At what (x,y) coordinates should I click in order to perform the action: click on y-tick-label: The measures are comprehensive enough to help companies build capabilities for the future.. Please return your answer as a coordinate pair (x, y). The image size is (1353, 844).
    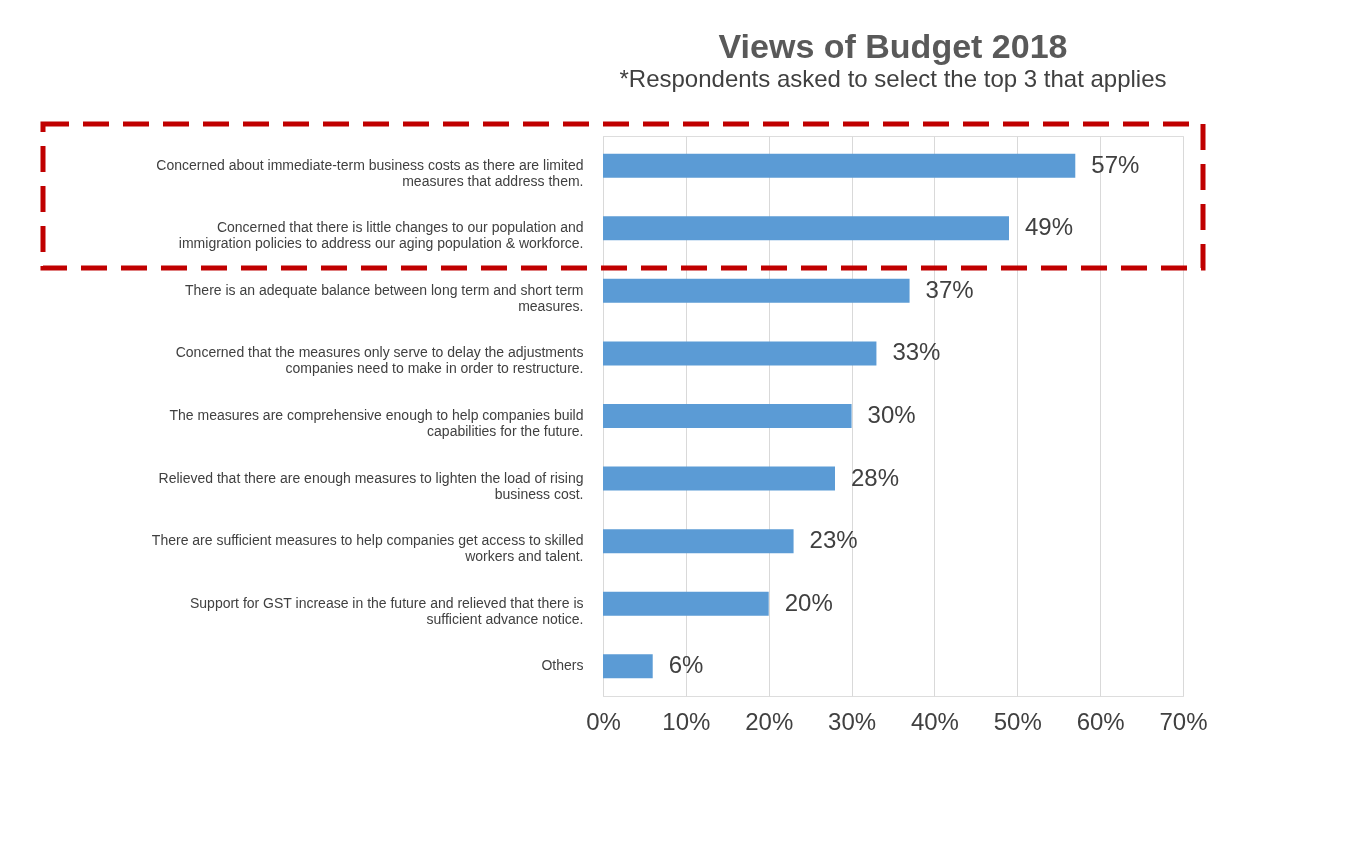
    Looking at the image, I should click on (376, 423).